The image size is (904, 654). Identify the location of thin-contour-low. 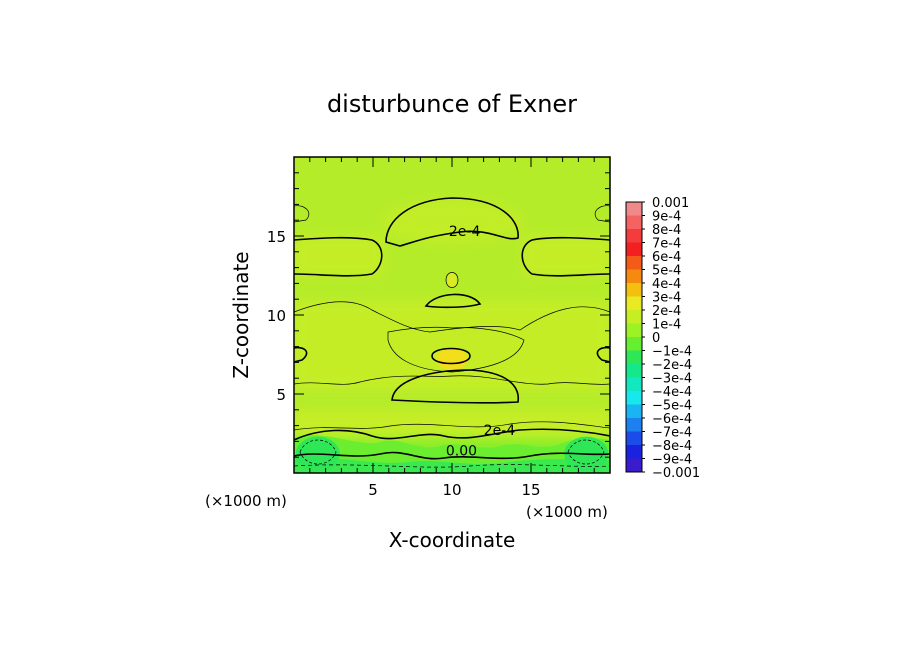
(452, 380).